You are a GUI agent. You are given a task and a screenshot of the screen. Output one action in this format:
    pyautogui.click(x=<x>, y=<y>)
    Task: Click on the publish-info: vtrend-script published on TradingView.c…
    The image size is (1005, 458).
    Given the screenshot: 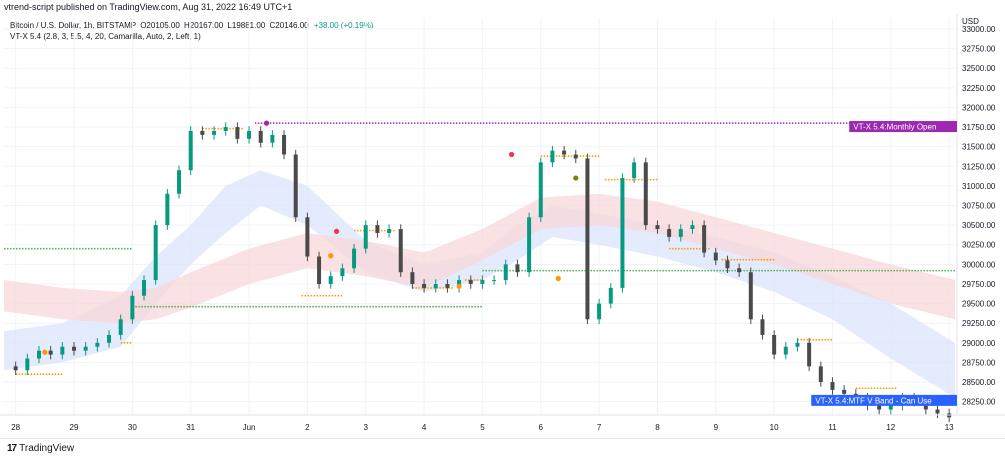 What is the action you would take?
    pyautogui.click(x=148, y=7)
    